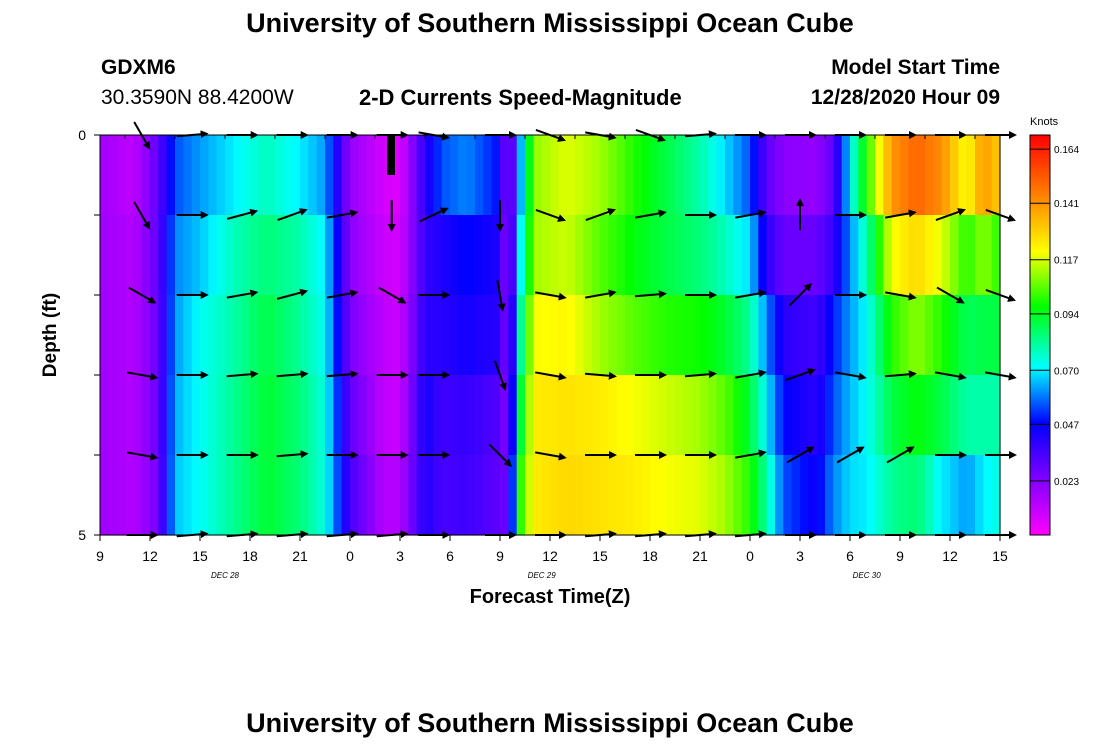 This screenshot has height=750, width=1100. I want to click on x-tick-label: 9, so click(500, 556).